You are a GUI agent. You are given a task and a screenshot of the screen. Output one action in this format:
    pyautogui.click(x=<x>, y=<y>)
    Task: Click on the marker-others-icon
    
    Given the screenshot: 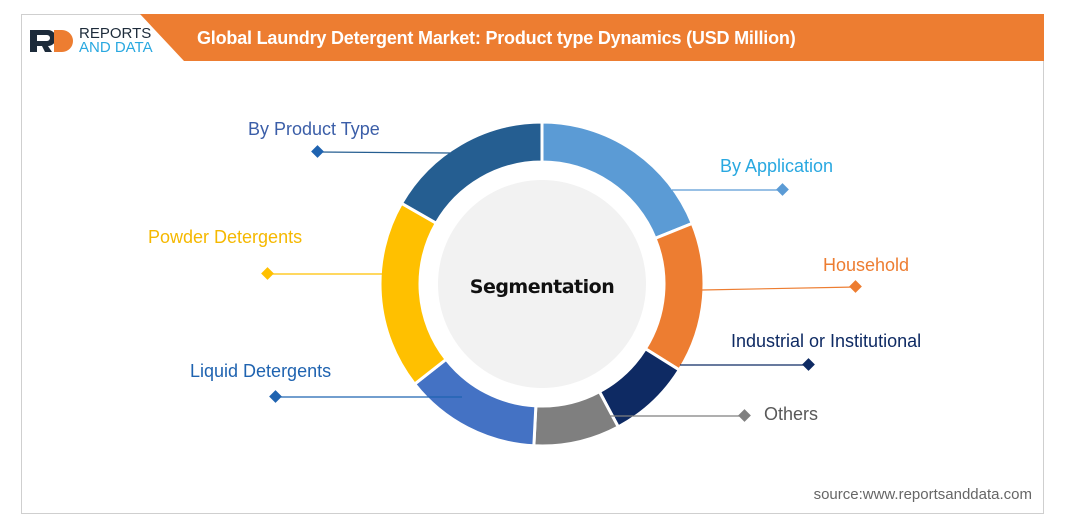 What is the action you would take?
    pyautogui.click(x=744, y=415)
    